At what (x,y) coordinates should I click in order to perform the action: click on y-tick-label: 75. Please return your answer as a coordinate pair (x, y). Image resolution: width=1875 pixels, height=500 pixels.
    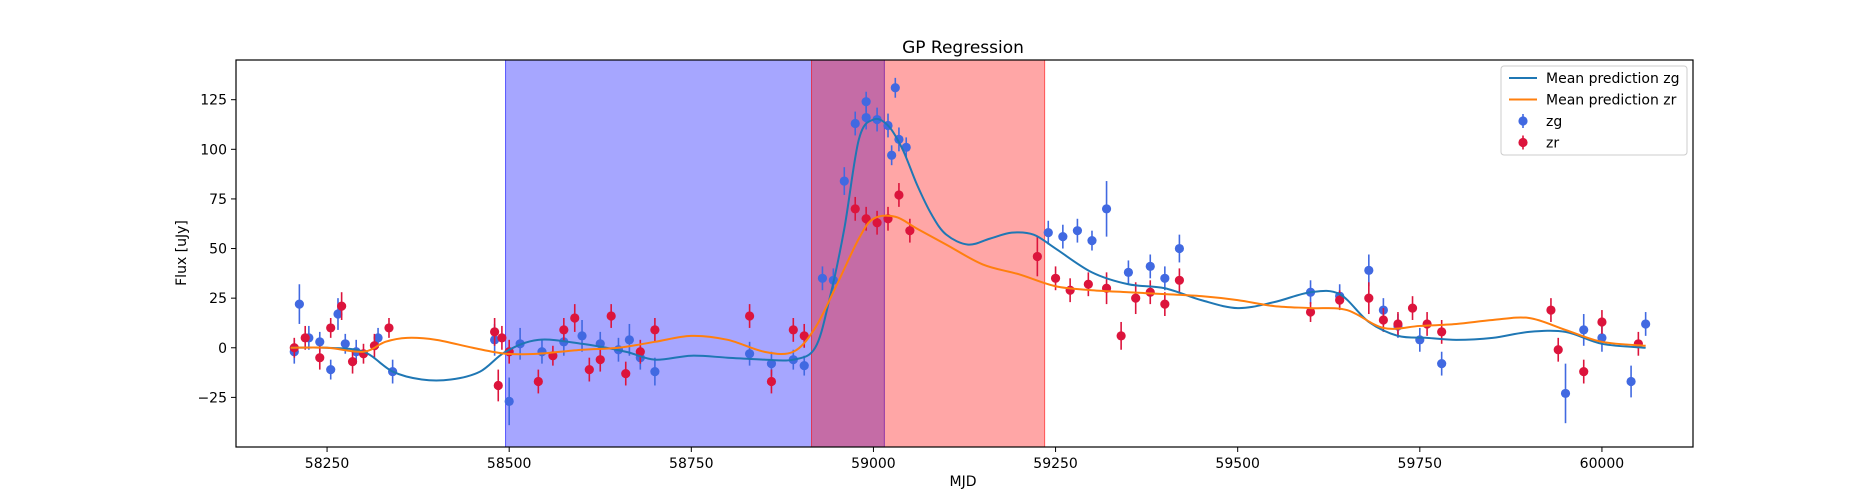
    Looking at the image, I should click on (218, 200).